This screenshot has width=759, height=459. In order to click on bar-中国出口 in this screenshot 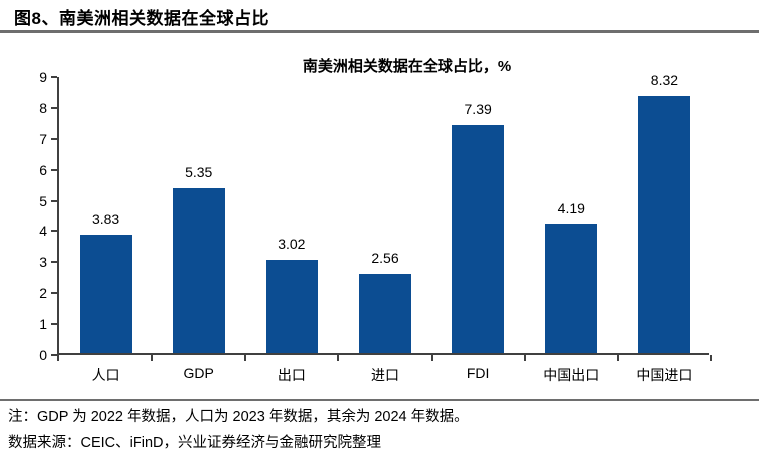, I will do `click(571, 288)`.